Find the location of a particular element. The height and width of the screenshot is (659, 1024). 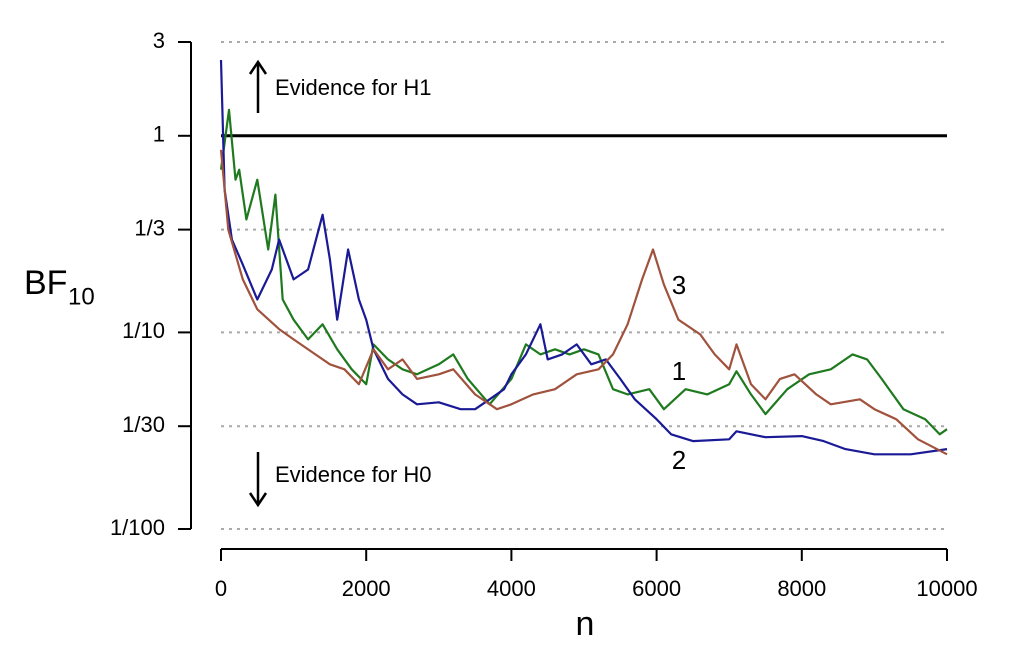

series-label: 3 is located at coordinates (679, 285).